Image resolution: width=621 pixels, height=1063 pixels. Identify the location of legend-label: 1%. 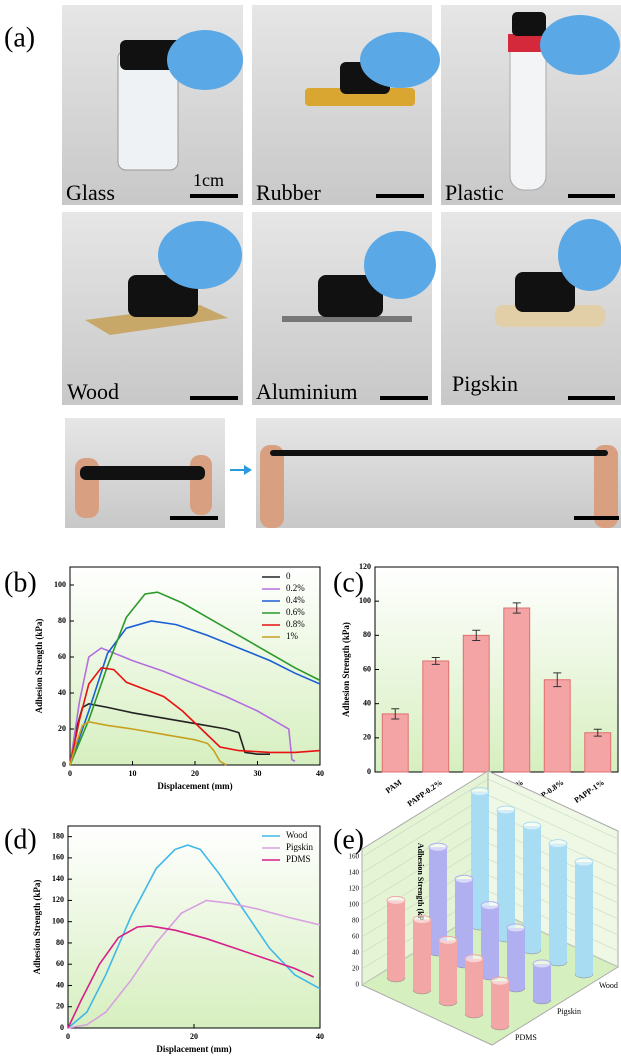
(292, 636).